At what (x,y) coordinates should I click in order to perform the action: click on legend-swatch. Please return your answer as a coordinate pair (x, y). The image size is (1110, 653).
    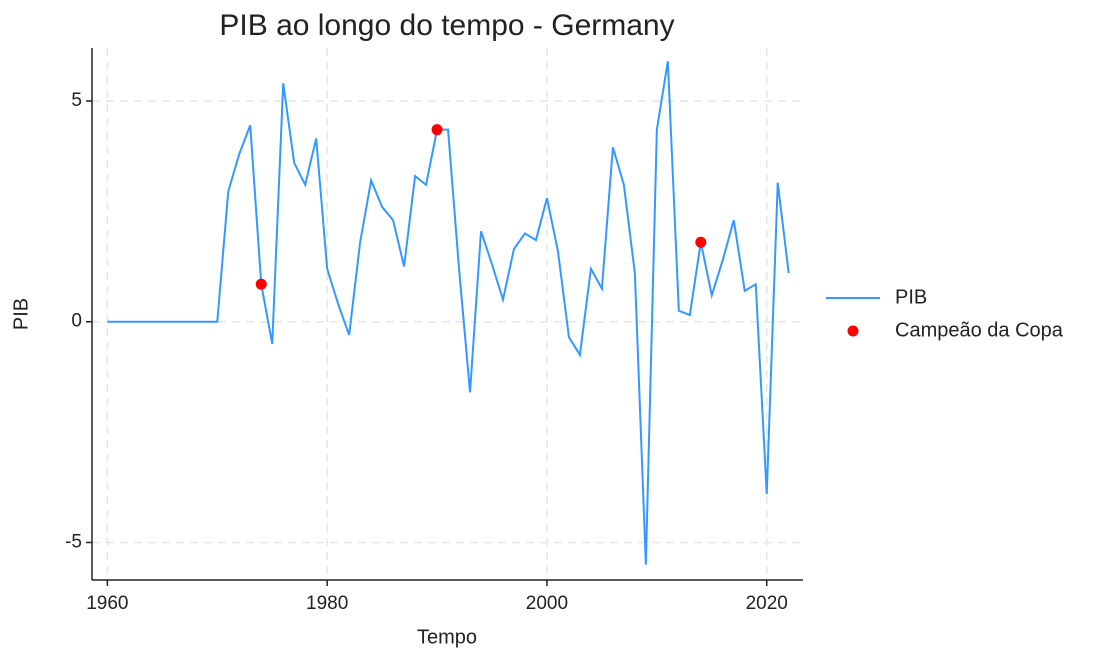
    Looking at the image, I should click on (853, 331).